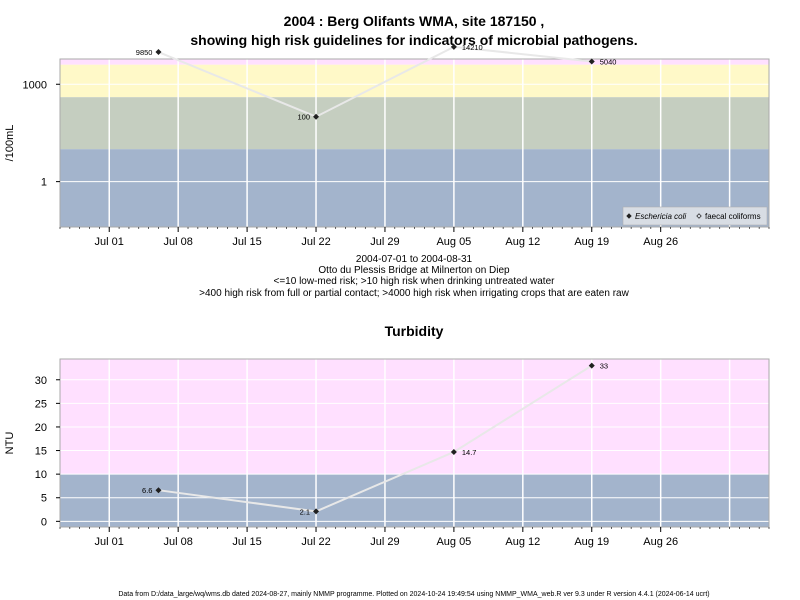 Image resolution: width=800 pixels, height=600 pixels. I want to click on chart2-x-tick-label: Jul 01, so click(109, 542).